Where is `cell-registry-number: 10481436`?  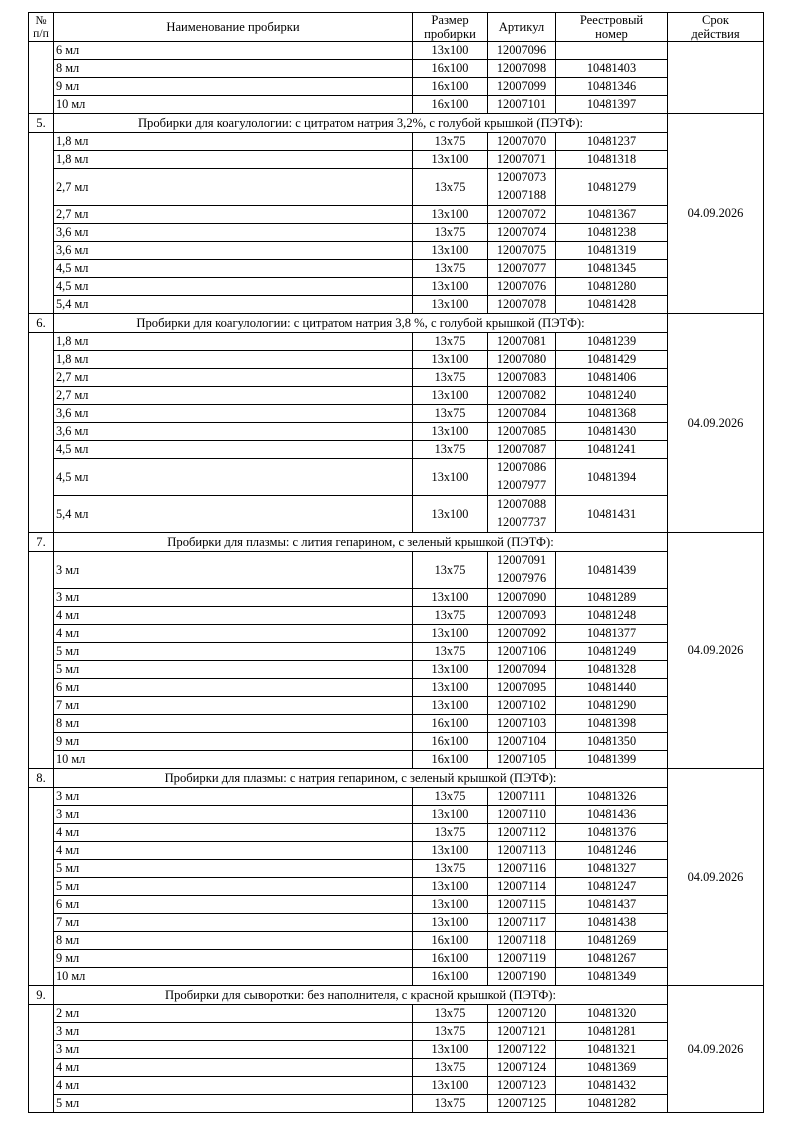
cell-registry-number: 10481436 is located at coordinates (611, 815).